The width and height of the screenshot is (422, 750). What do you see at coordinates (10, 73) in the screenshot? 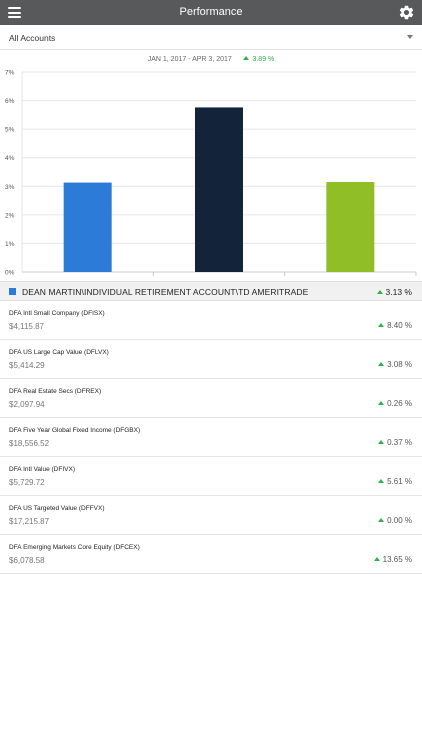
I see `y-tick-label: 7%` at bounding box center [10, 73].